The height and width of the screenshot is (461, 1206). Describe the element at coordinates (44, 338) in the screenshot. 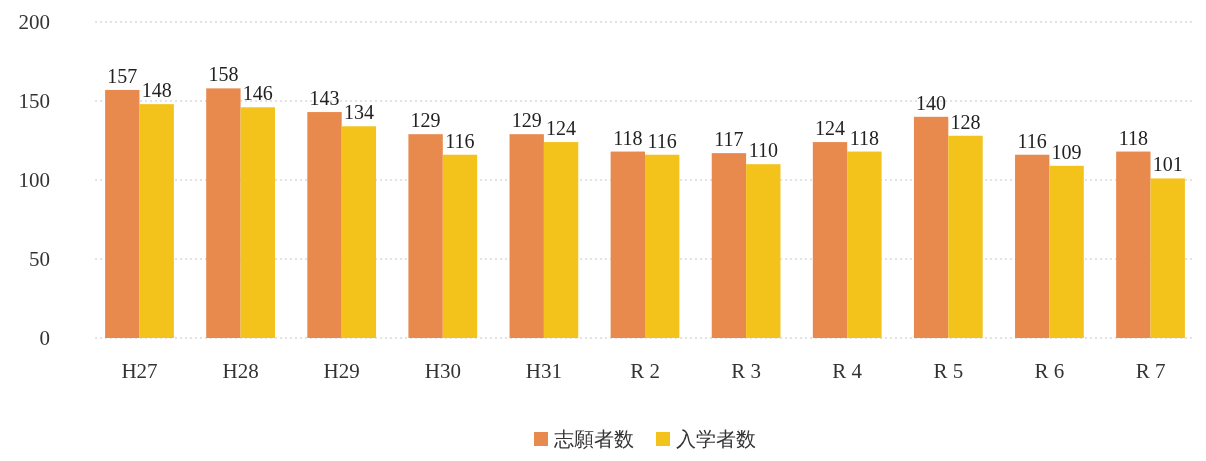

I see `y-tick-label: 0` at that location.